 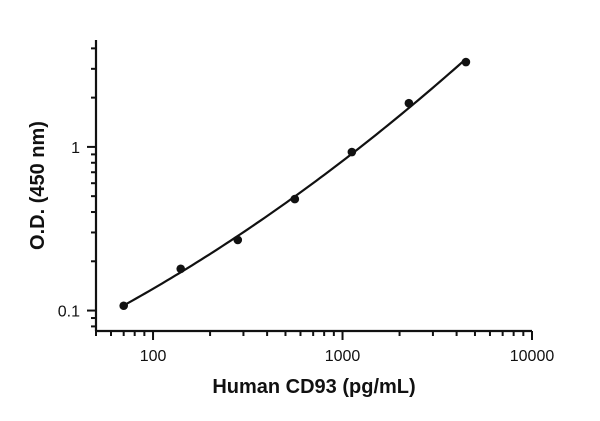 What do you see at coordinates (75, 148) in the screenshot?
I see `y-tick-label: 1` at bounding box center [75, 148].